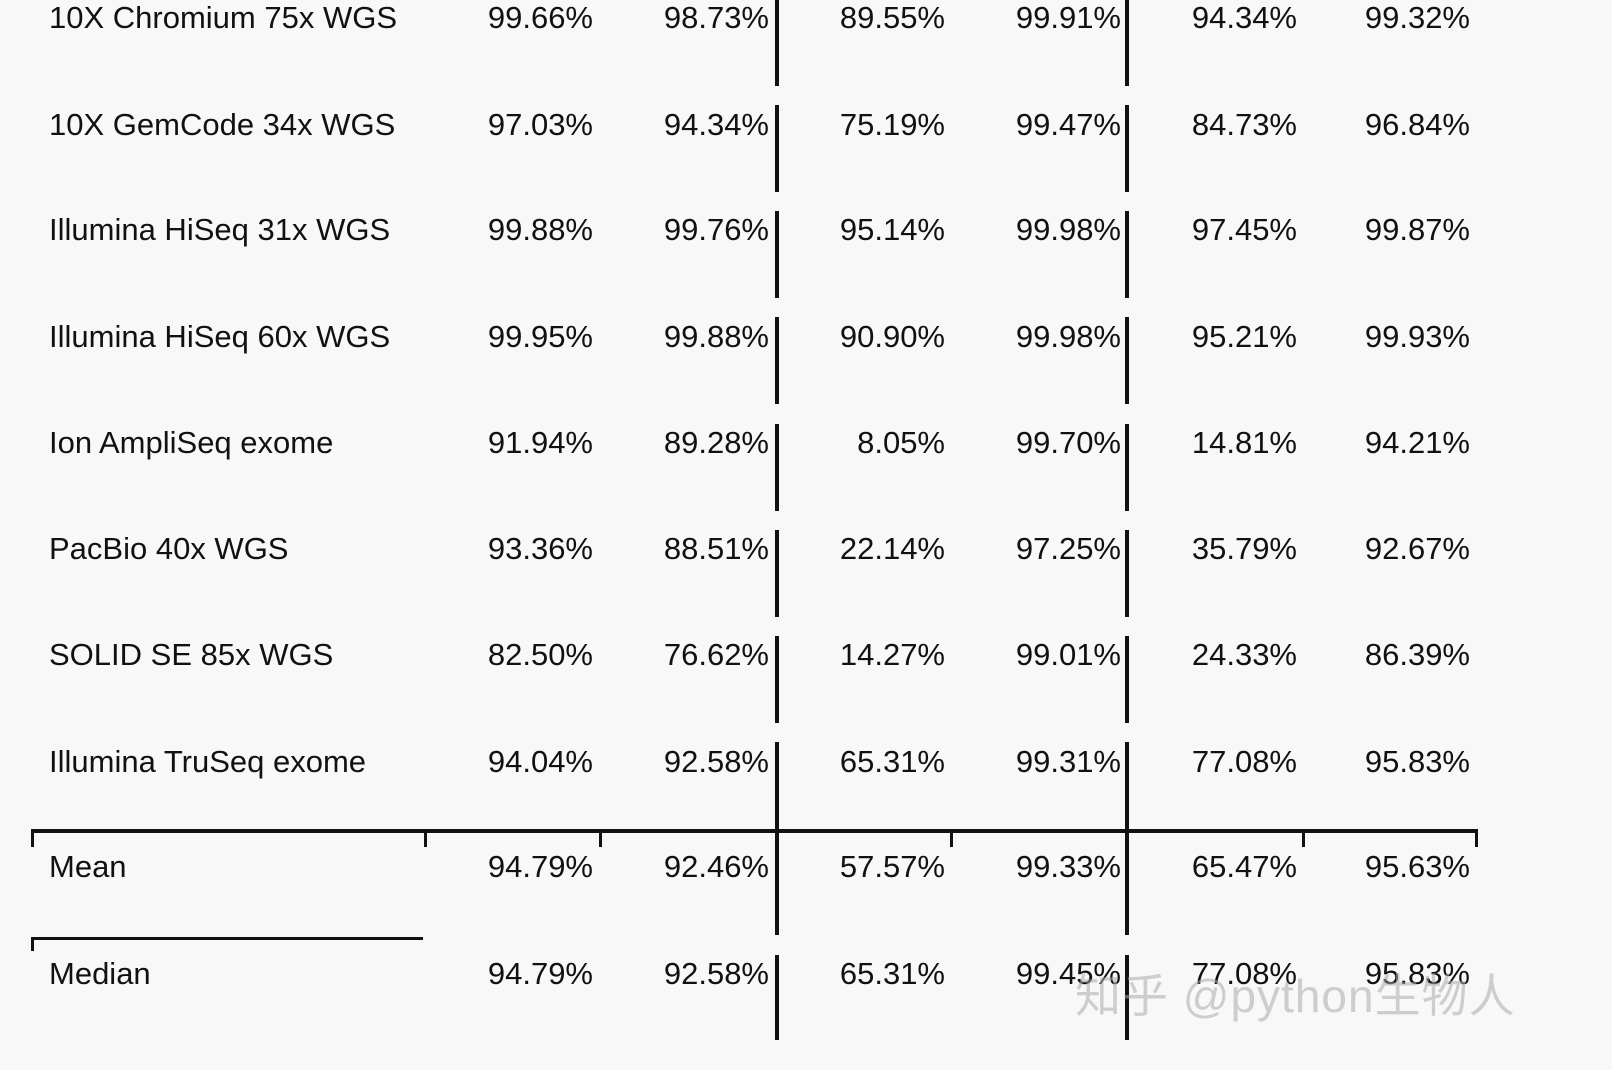 Image resolution: width=1612 pixels, height=1070 pixels. What do you see at coordinates (222, 124) in the screenshot?
I see `row-label-platform: 10X GemCode 34x WGS` at bounding box center [222, 124].